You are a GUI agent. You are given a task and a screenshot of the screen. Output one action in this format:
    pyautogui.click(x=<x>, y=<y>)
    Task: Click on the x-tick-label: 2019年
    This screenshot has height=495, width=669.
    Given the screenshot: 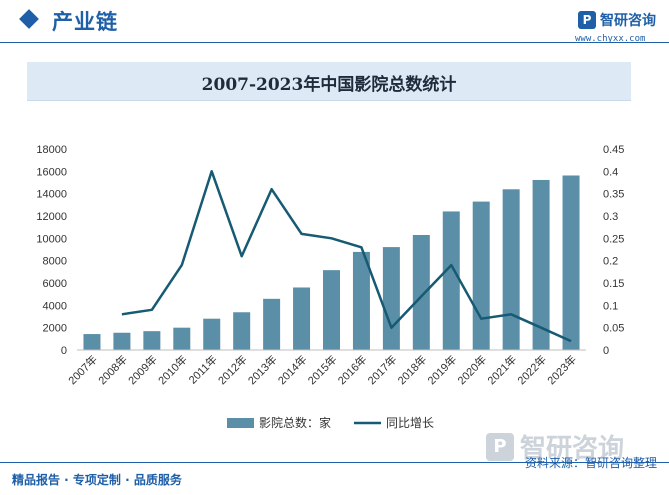 What is the action you would take?
    pyautogui.click(x=441, y=369)
    